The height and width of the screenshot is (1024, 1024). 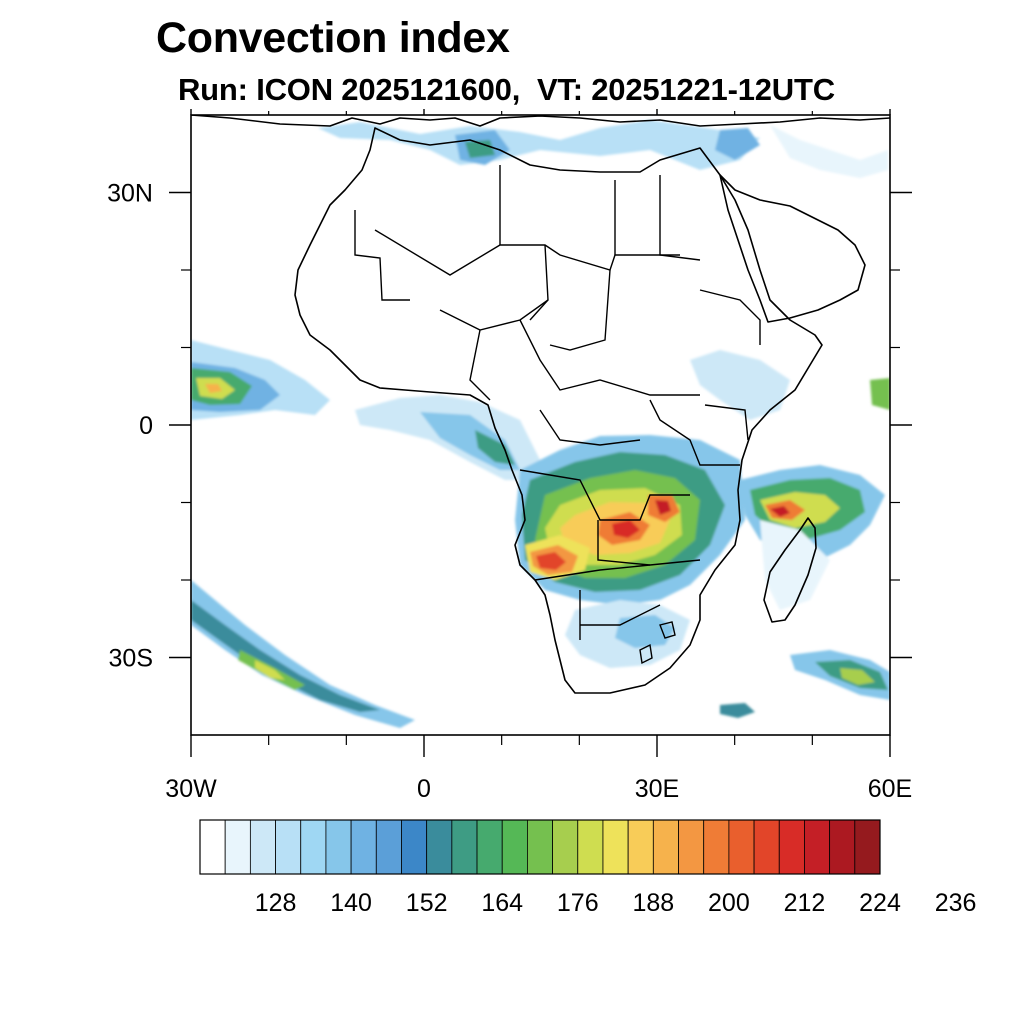 I want to click on colorbar-label: 176, so click(x=578, y=903).